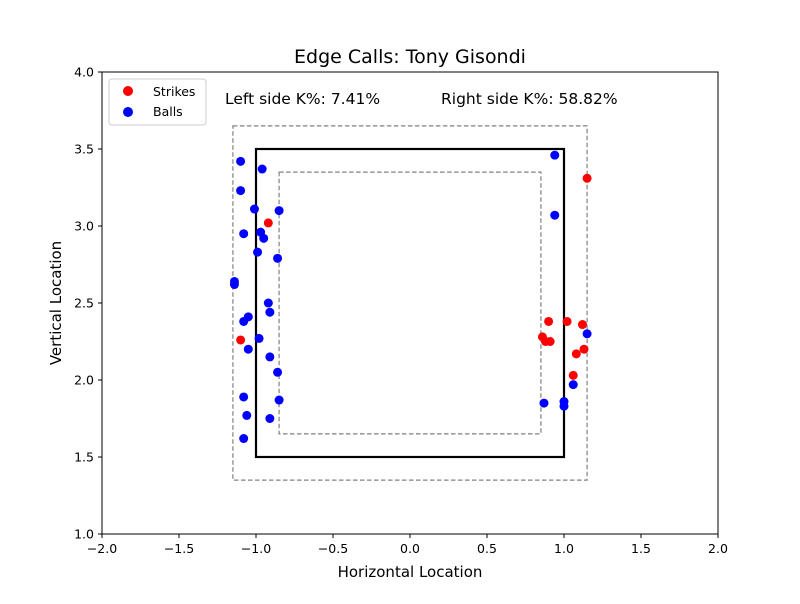 This screenshot has height=604, width=800. Describe the element at coordinates (564, 548) in the screenshot. I see `x-tick-label: 1.0` at that location.